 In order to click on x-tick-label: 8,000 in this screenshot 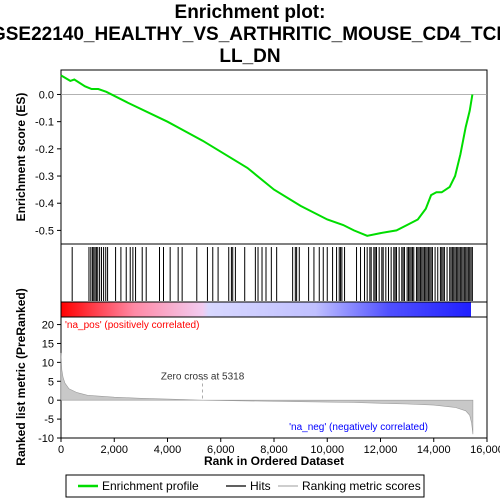, I will do `click(274, 450)`.